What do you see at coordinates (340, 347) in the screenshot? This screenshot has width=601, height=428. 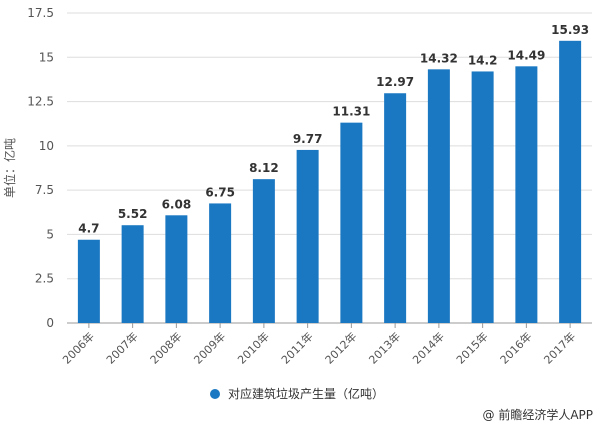 I see `x-tick-label: 2012年` at bounding box center [340, 347].